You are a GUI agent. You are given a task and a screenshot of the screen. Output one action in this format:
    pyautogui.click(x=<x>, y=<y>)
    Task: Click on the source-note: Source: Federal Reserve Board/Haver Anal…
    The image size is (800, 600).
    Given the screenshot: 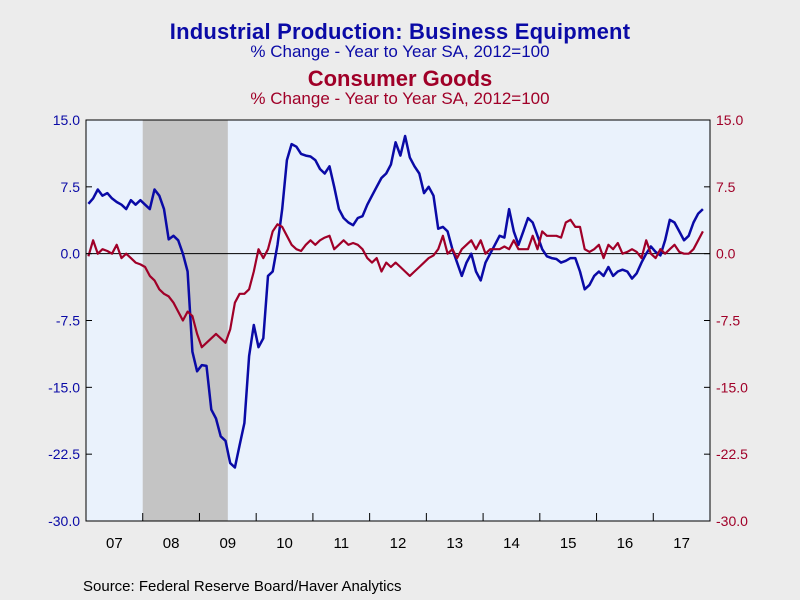 What is the action you would take?
    pyautogui.click(x=242, y=586)
    